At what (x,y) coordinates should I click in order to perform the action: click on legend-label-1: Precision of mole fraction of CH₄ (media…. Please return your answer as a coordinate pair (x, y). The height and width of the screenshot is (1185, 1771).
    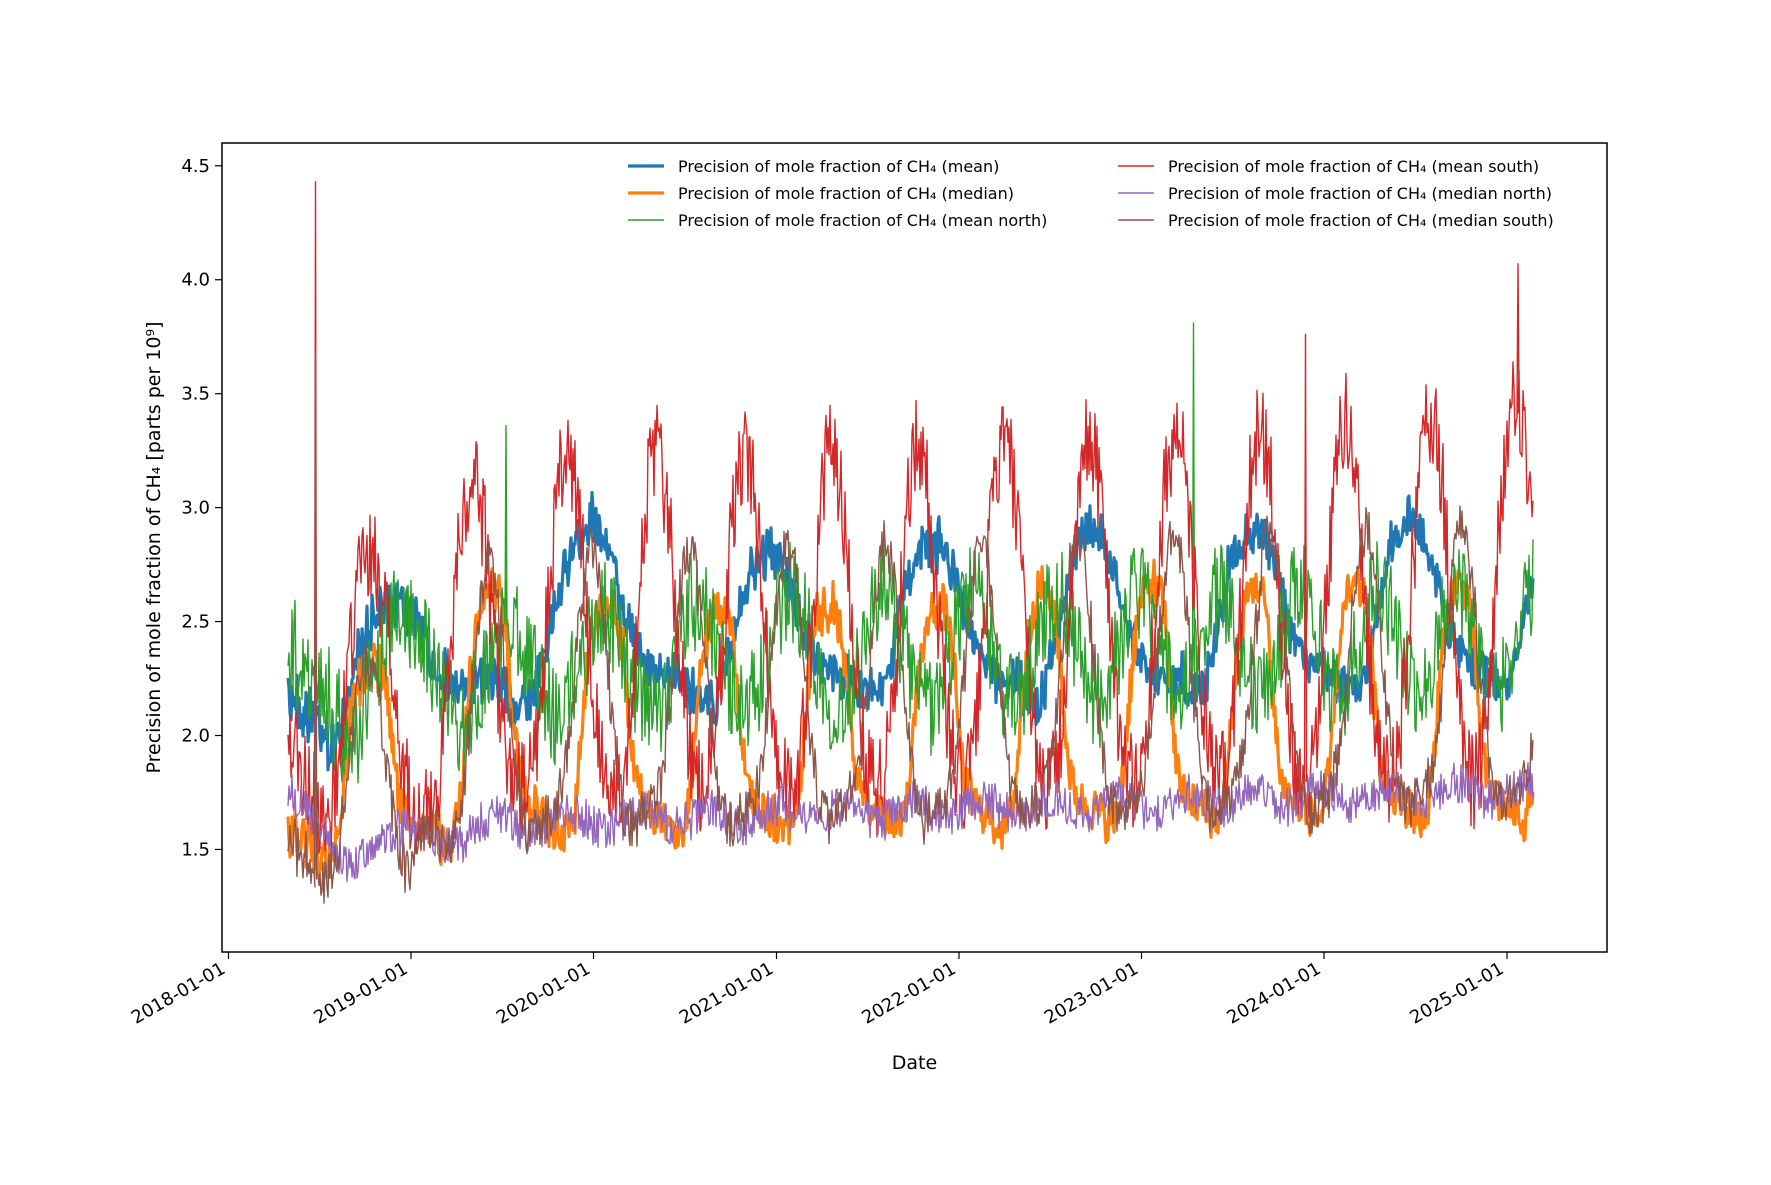
    Looking at the image, I should click on (846, 193).